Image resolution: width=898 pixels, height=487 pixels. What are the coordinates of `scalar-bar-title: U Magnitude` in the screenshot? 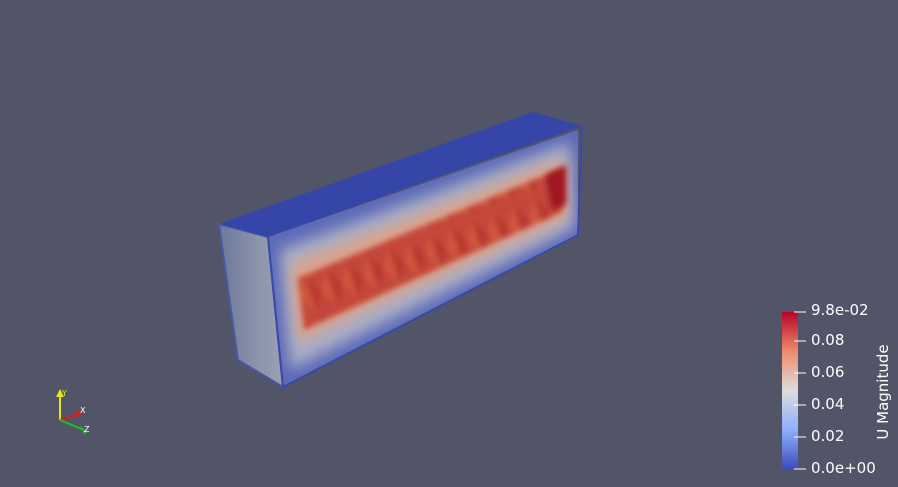 It's located at (883, 392).